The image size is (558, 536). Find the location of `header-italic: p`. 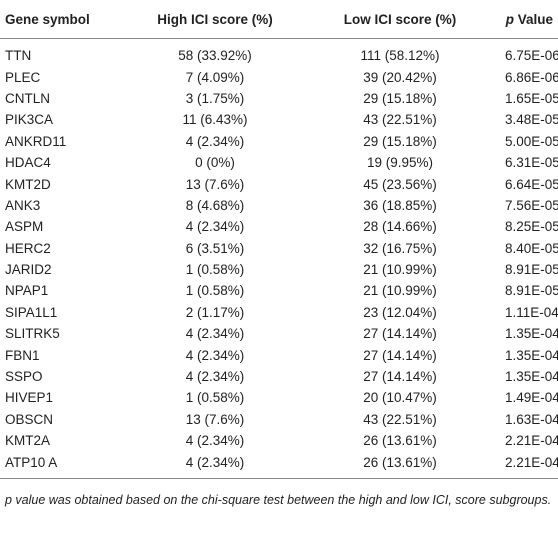

header-italic: p is located at coordinates (509, 19).